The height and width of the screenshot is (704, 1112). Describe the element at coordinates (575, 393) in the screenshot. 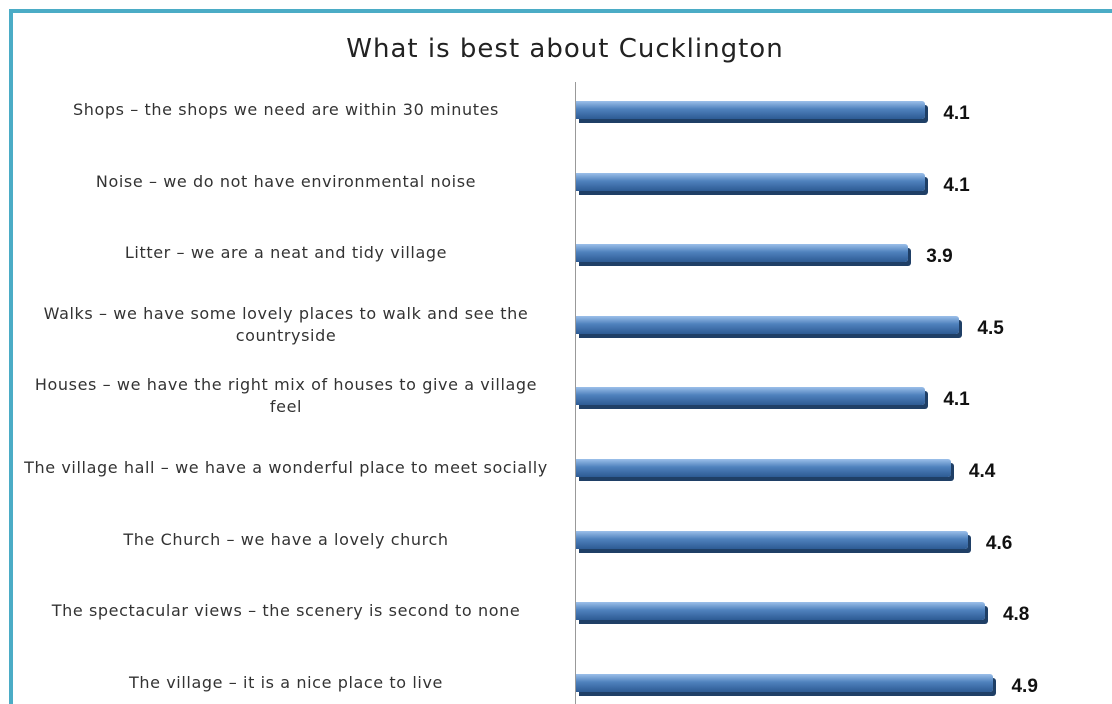

I see `category-axis` at that location.